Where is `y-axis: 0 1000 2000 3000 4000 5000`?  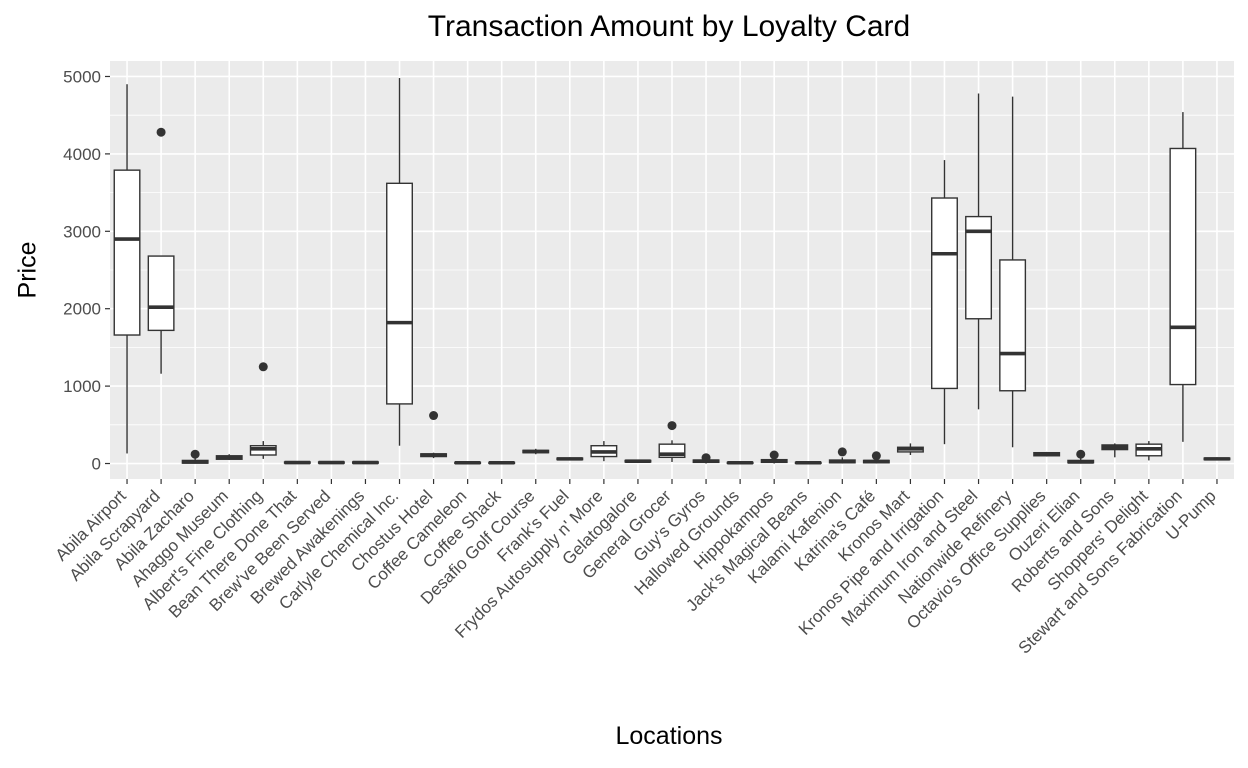 y-axis: 0 1000 2000 3000 4000 5000 is located at coordinates (86, 270).